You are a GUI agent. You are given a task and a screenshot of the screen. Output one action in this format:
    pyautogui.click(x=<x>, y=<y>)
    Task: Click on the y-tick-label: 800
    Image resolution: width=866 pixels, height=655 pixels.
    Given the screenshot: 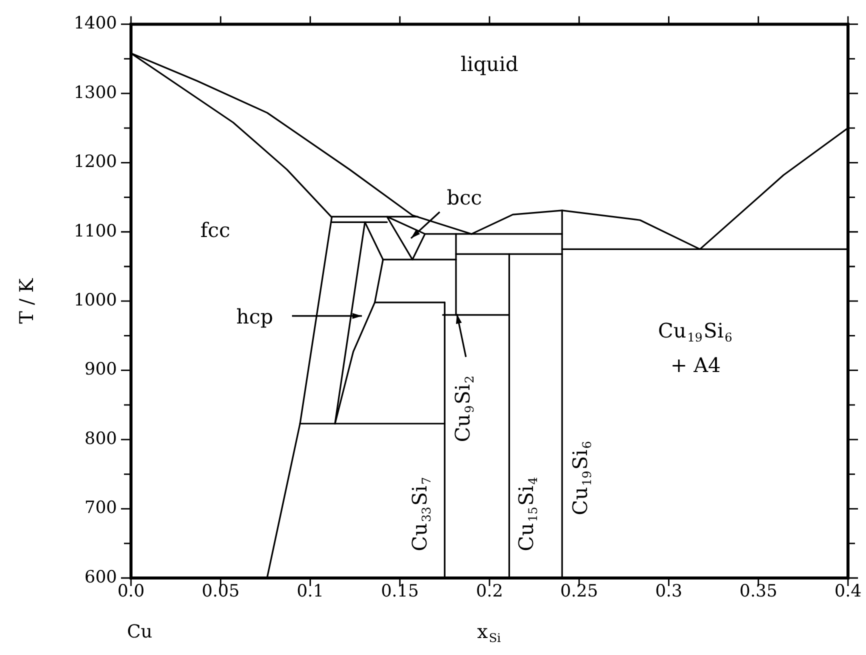 What is the action you would take?
    pyautogui.click(x=100, y=438)
    